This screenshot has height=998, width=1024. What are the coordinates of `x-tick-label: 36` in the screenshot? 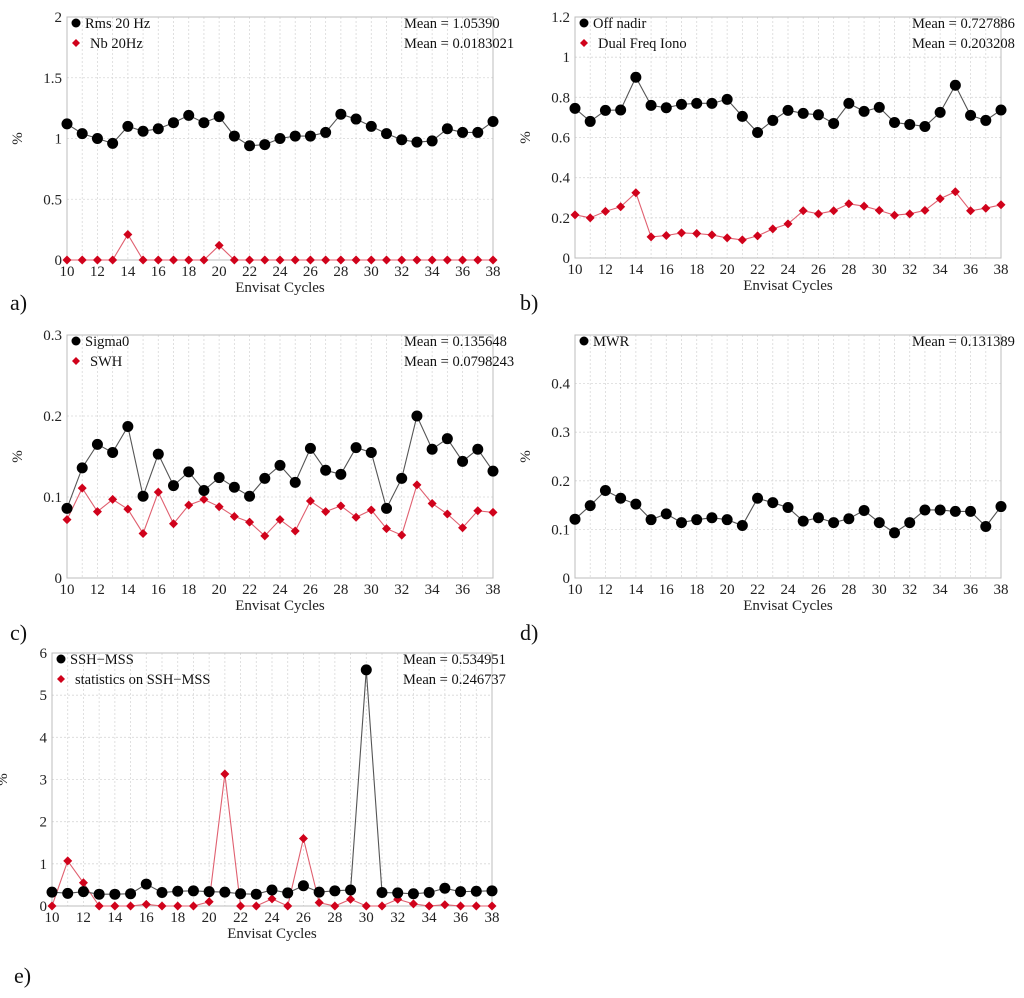 It's located at (461, 918).